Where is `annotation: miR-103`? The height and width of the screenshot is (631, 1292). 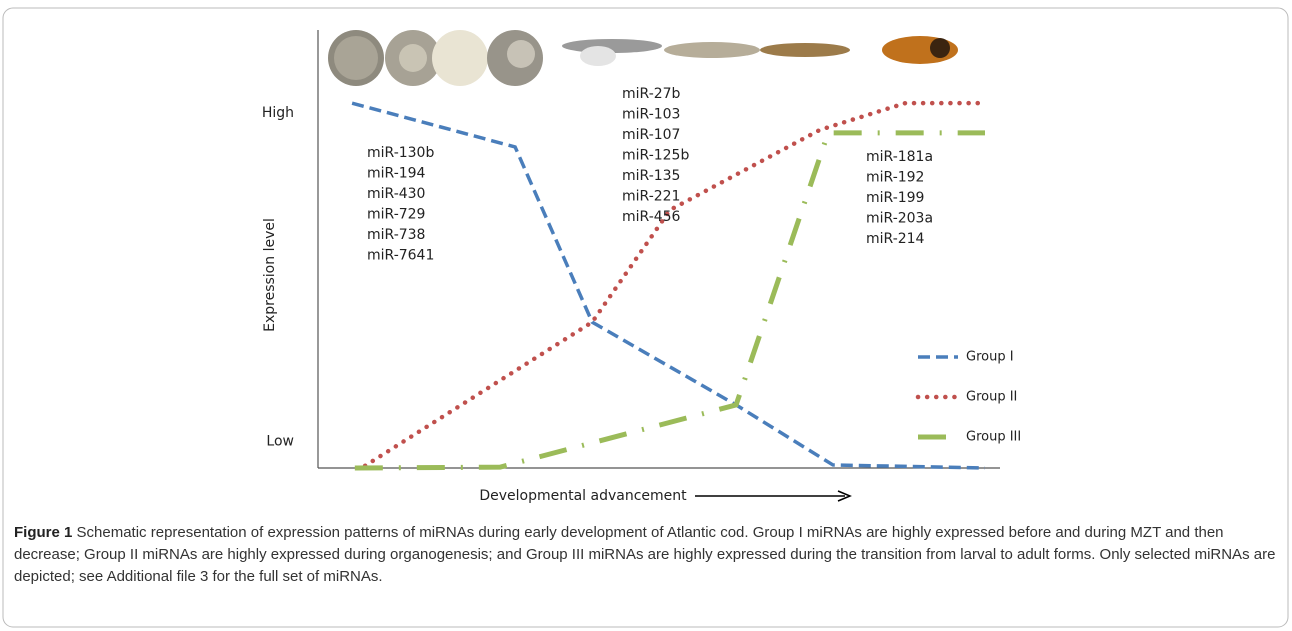 annotation: miR-103 is located at coordinates (651, 115).